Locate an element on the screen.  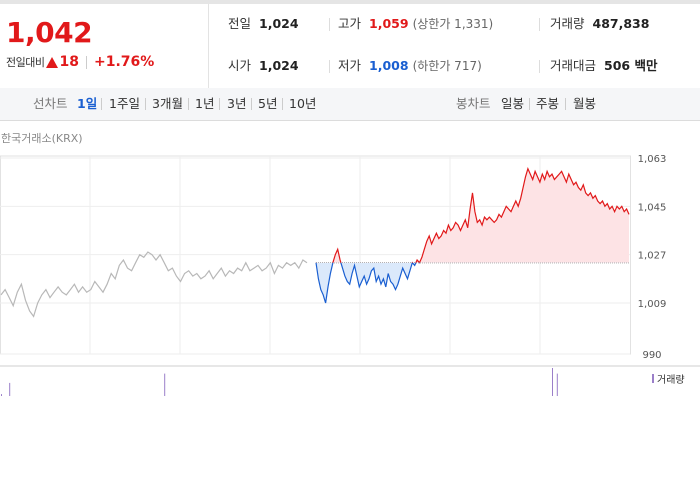
tab-period-3y: 3년 is located at coordinates (237, 103).